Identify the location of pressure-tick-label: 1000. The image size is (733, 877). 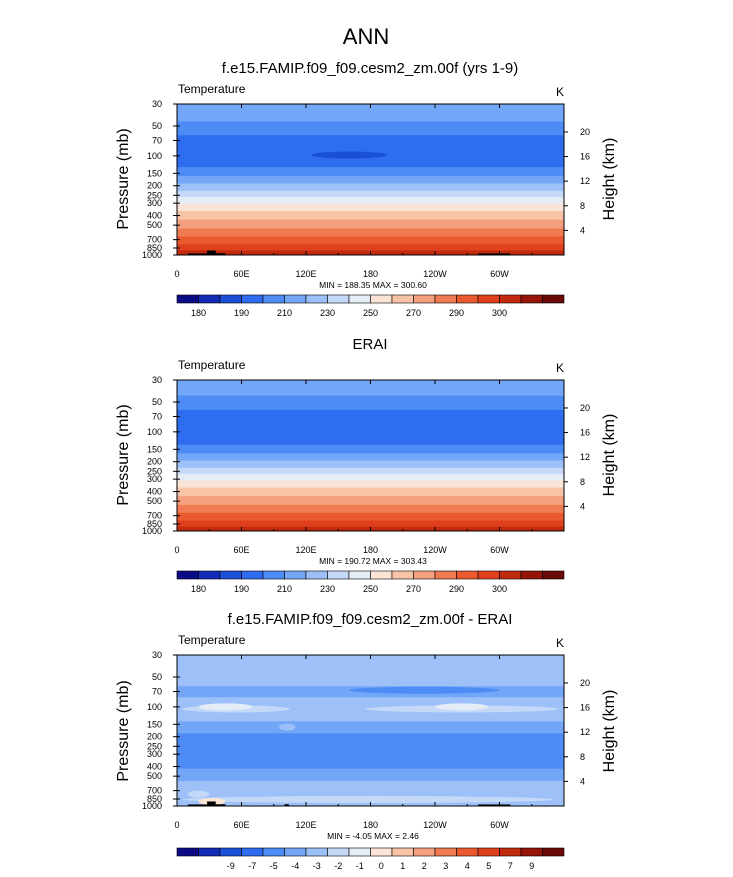
(152, 255).